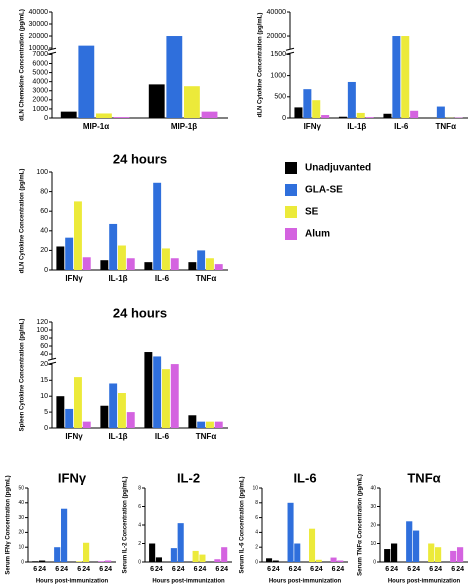 This screenshot has height=587, width=474. What do you see at coordinates (139, 507) in the screenshot?
I see `y-tick-label: 6` at bounding box center [139, 507].